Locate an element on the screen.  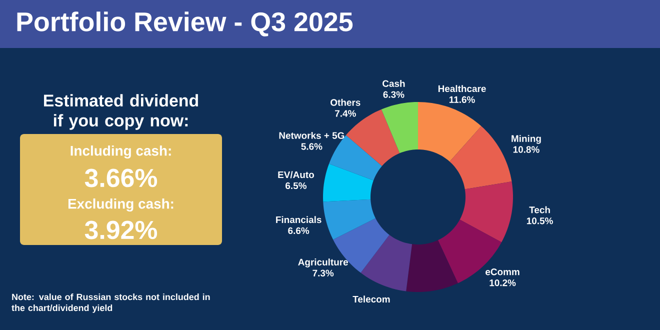
data-label: 5.6% is located at coordinates (311, 146).